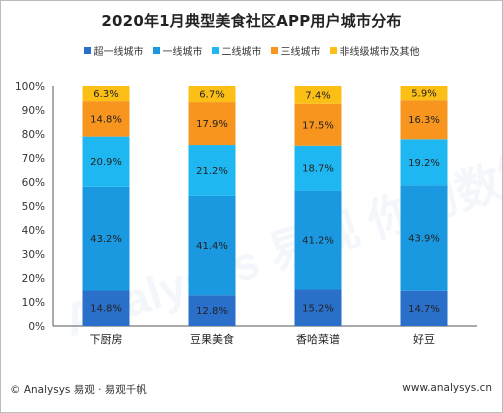 This screenshot has width=503, height=413. I want to click on y-tick-label: 80%, so click(33, 135).